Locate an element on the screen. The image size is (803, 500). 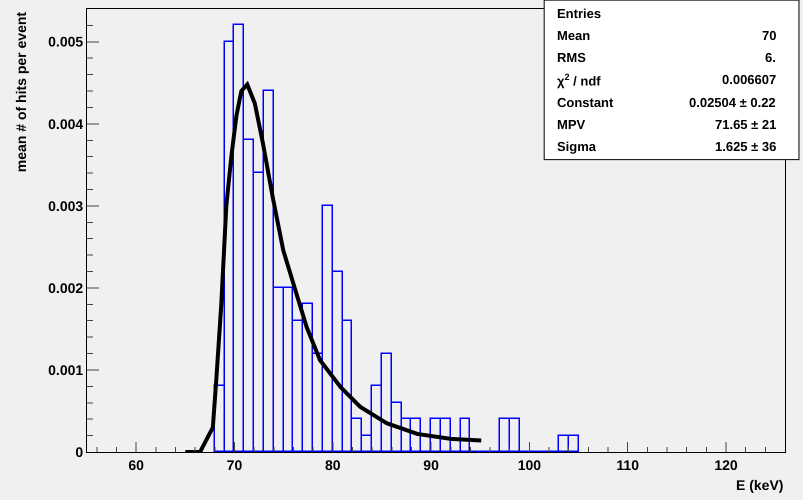
x-tick-label: 110 is located at coordinates (628, 464).